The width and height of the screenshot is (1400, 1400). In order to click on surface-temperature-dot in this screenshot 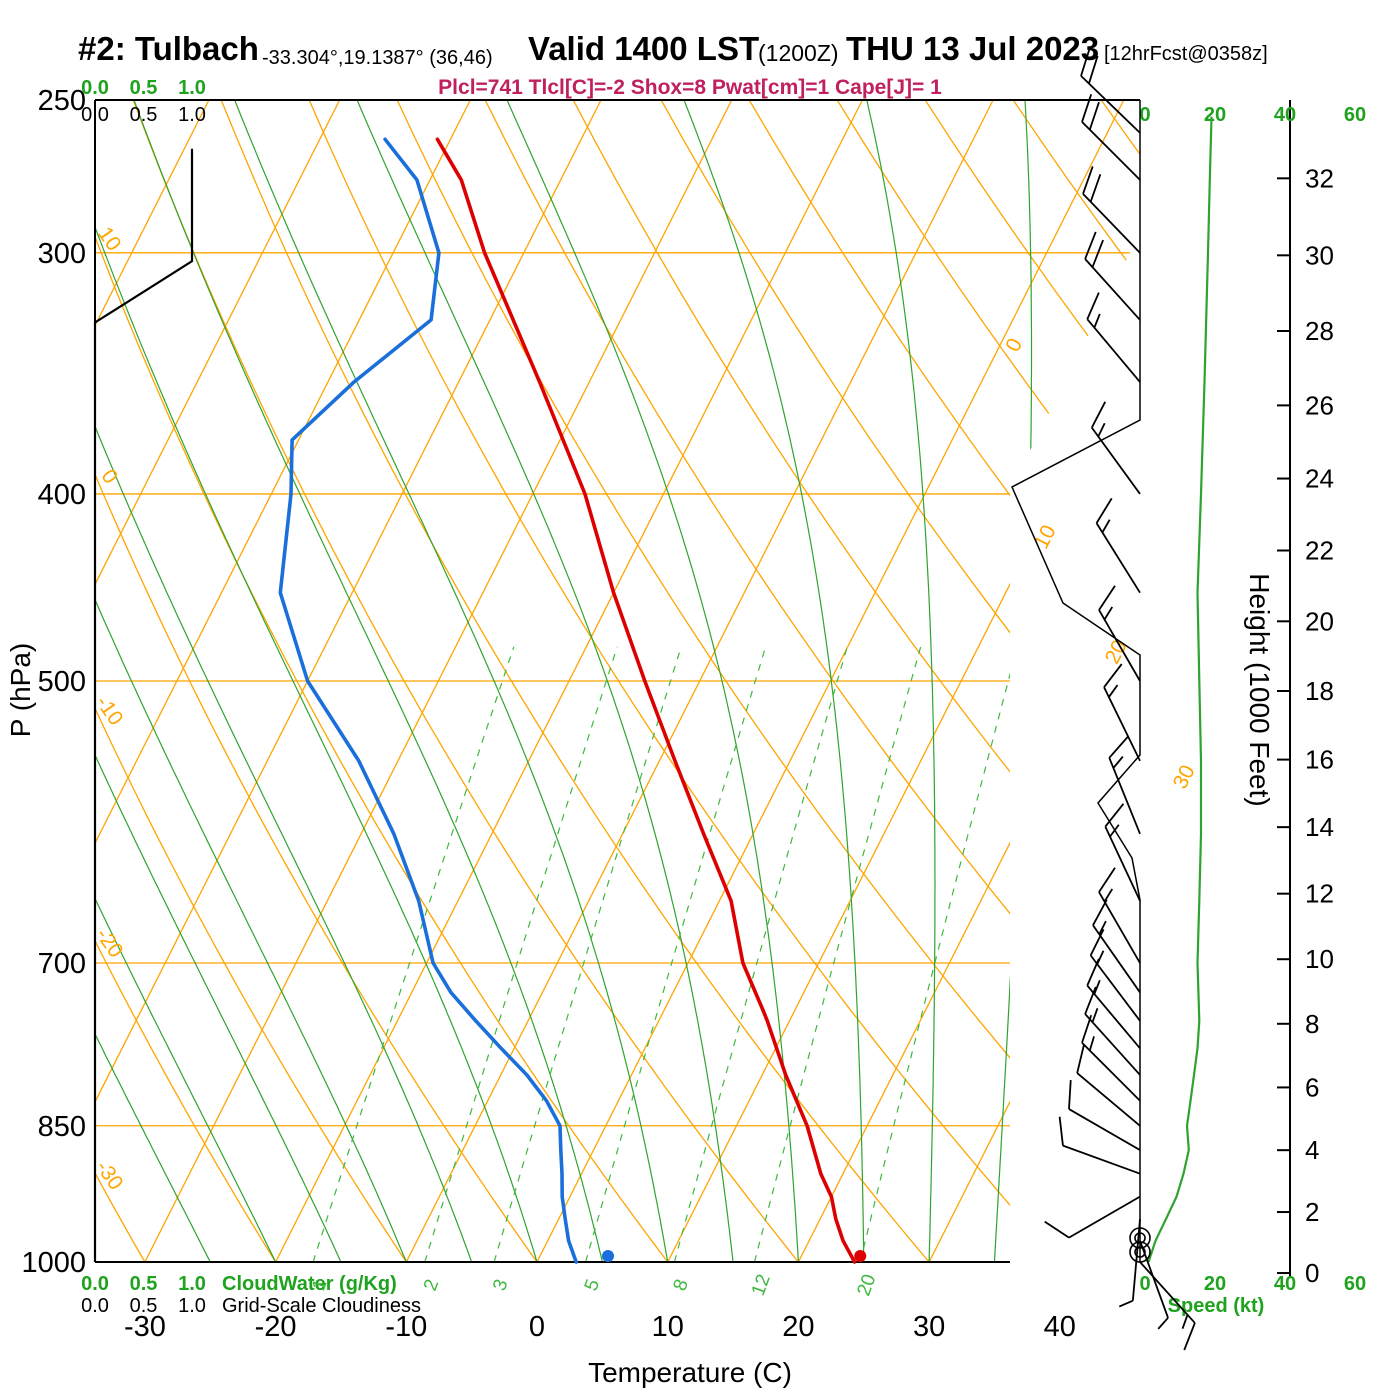, I will do `click(860, 1256)`.